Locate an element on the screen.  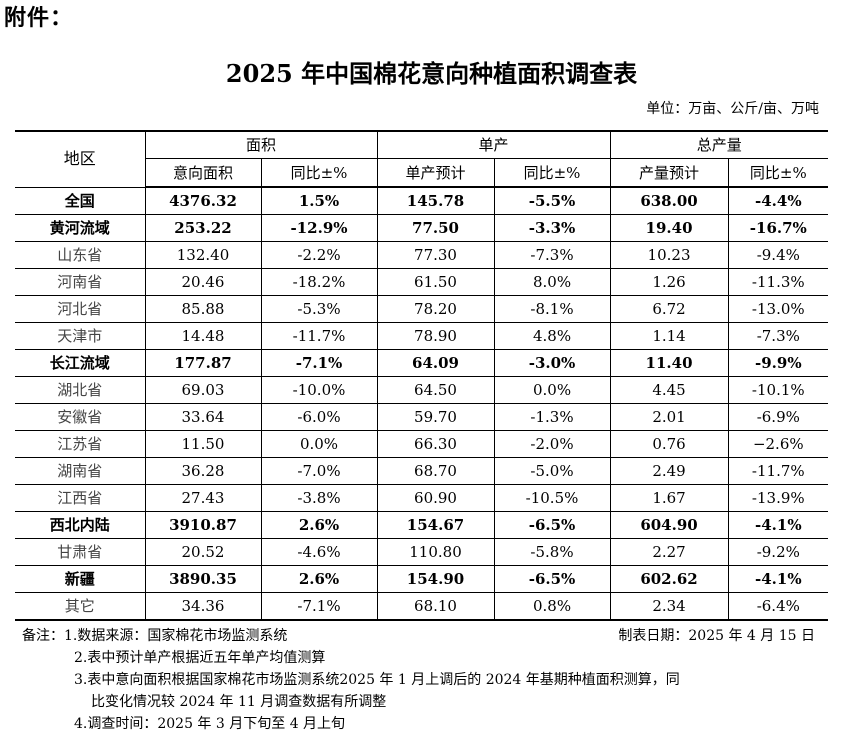
region-cell: 其它 is located at coordinates (80, 606).